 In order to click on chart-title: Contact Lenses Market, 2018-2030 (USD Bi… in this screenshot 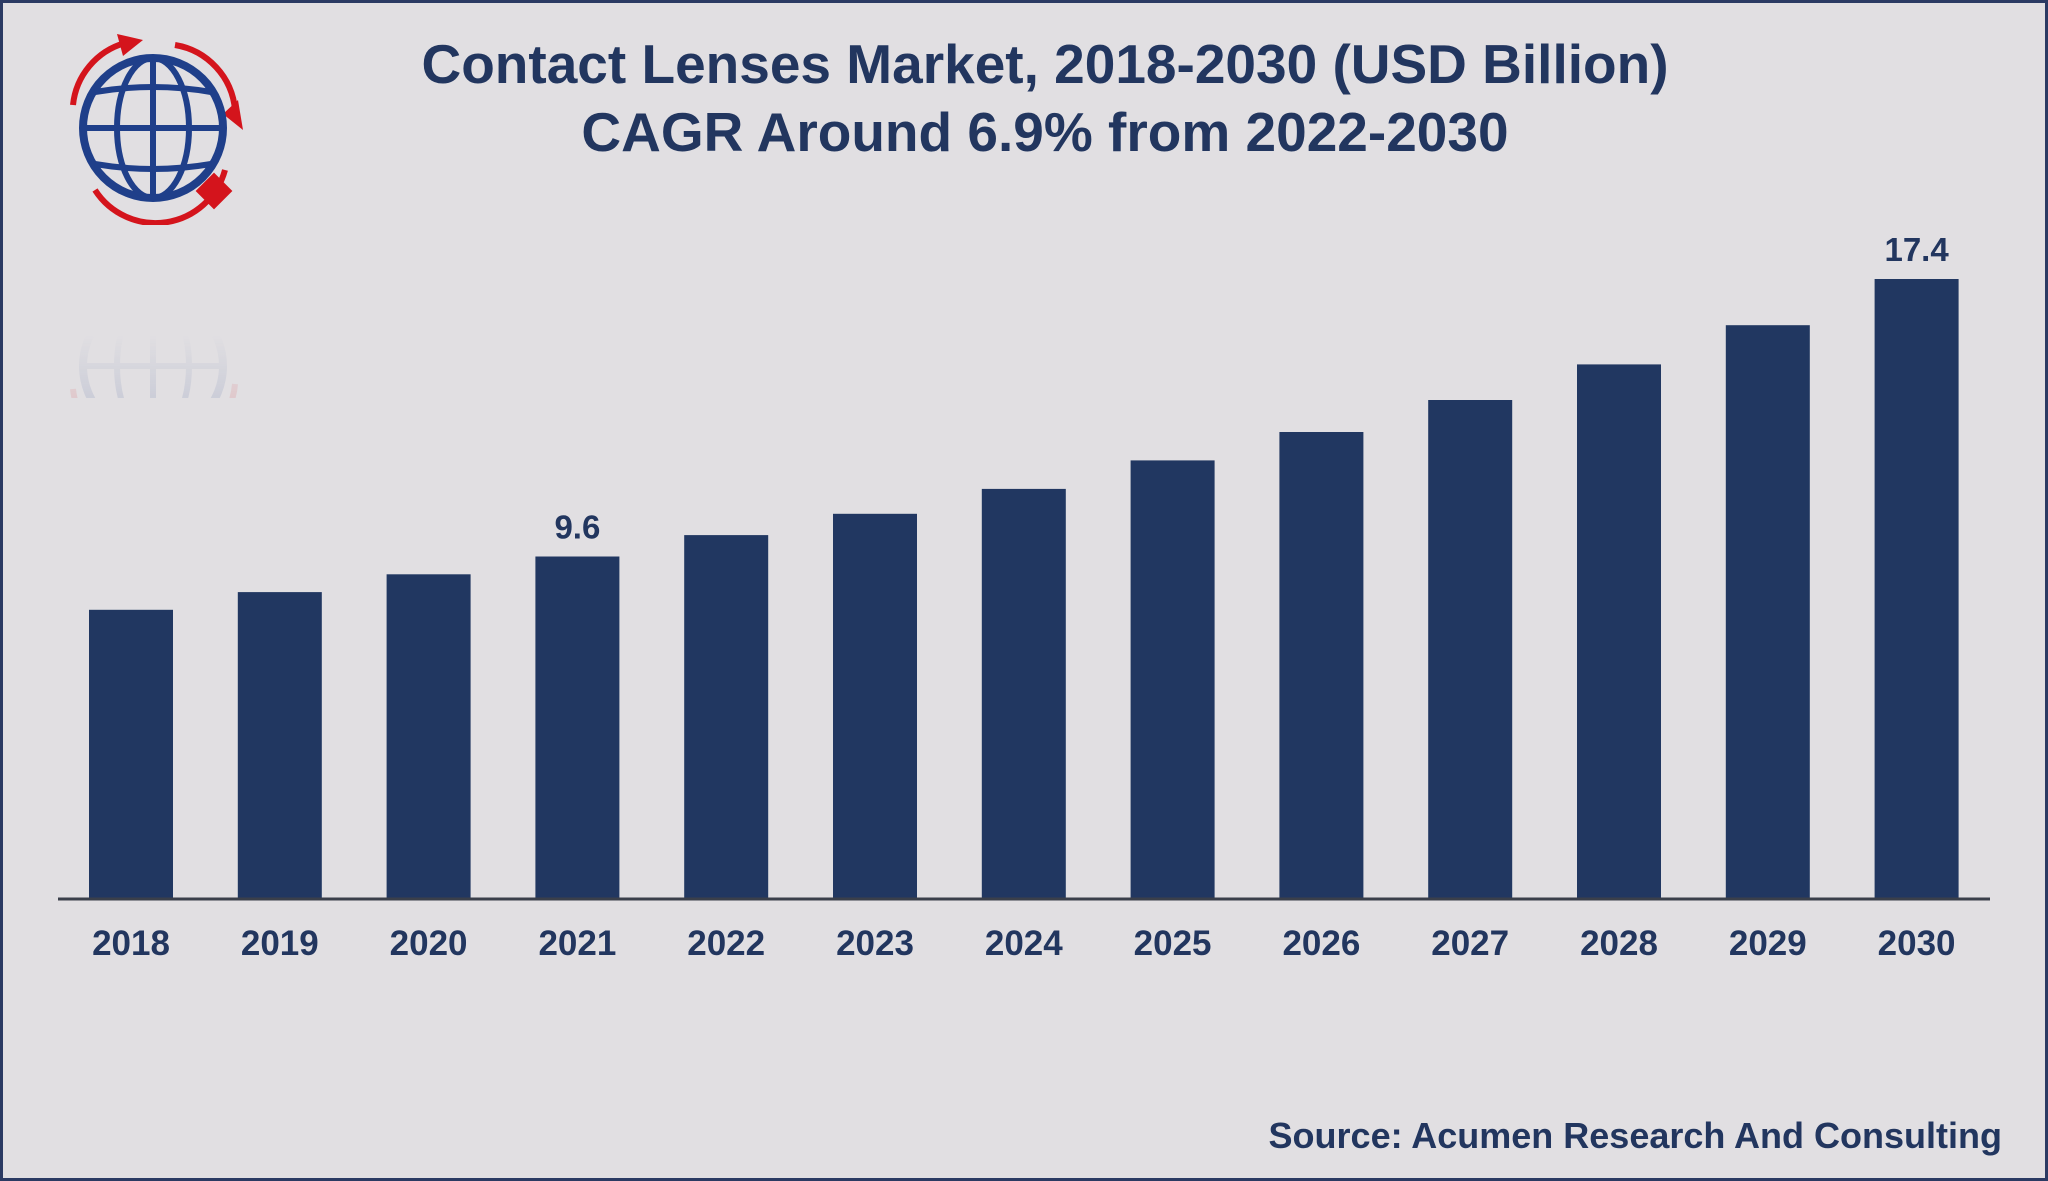, I will do `click(1045, 64)`.